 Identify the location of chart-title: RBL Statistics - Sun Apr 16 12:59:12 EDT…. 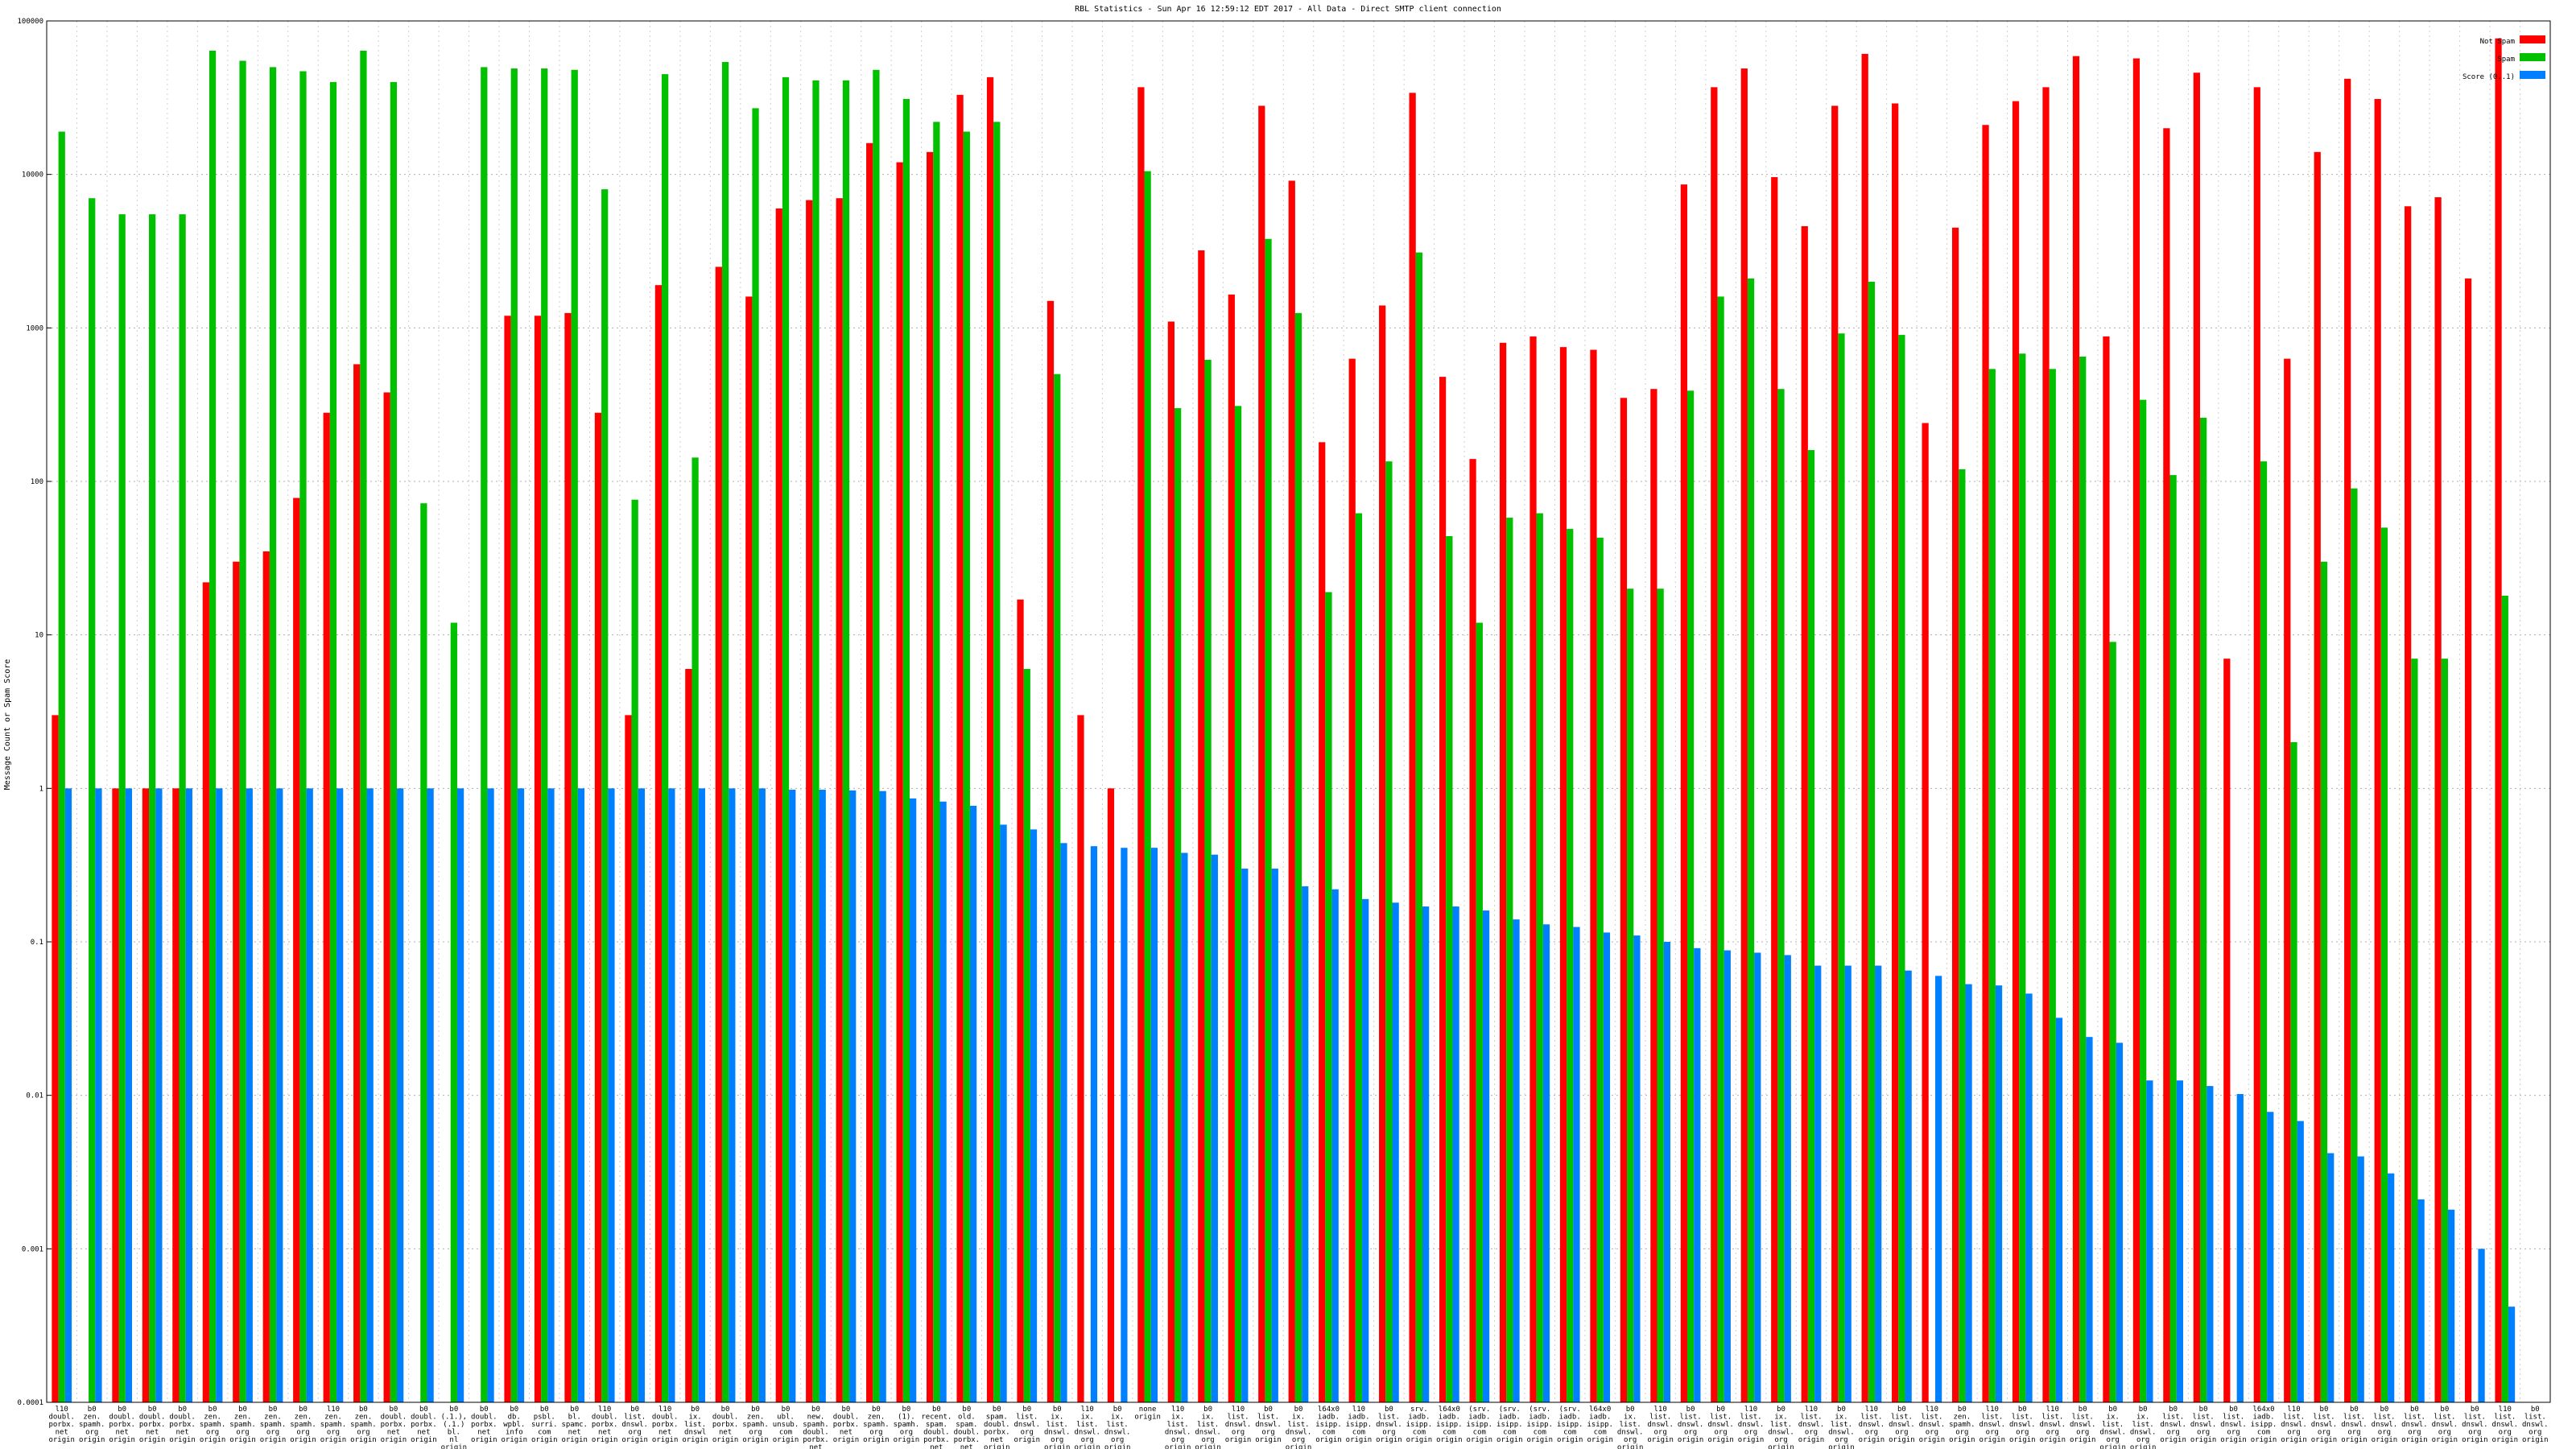
(1288, 9).